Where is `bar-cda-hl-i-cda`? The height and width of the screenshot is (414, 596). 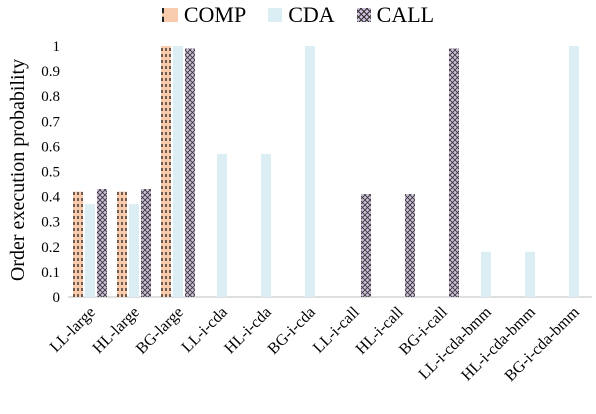
bar-cda-hl-i-cda is located at coordinates (266, 225).